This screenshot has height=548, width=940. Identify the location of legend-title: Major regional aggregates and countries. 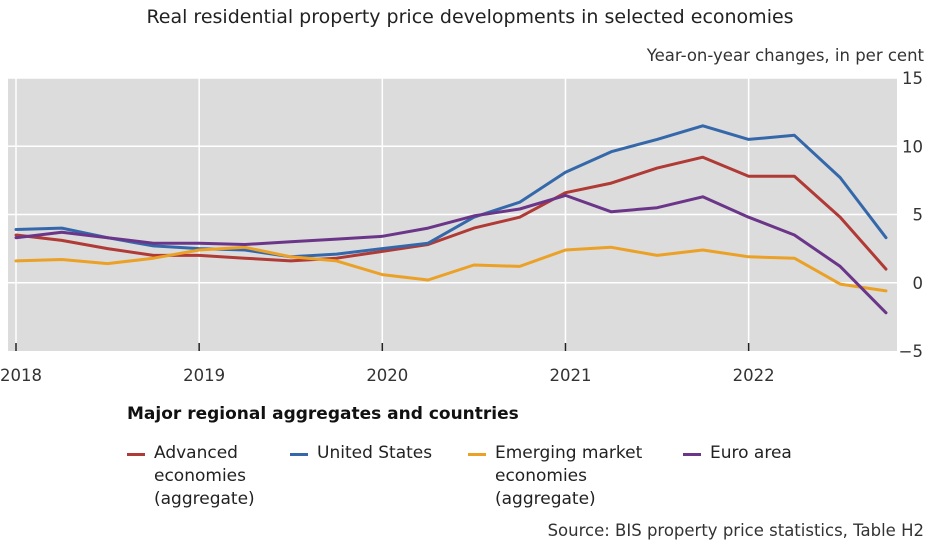
(323, 414).